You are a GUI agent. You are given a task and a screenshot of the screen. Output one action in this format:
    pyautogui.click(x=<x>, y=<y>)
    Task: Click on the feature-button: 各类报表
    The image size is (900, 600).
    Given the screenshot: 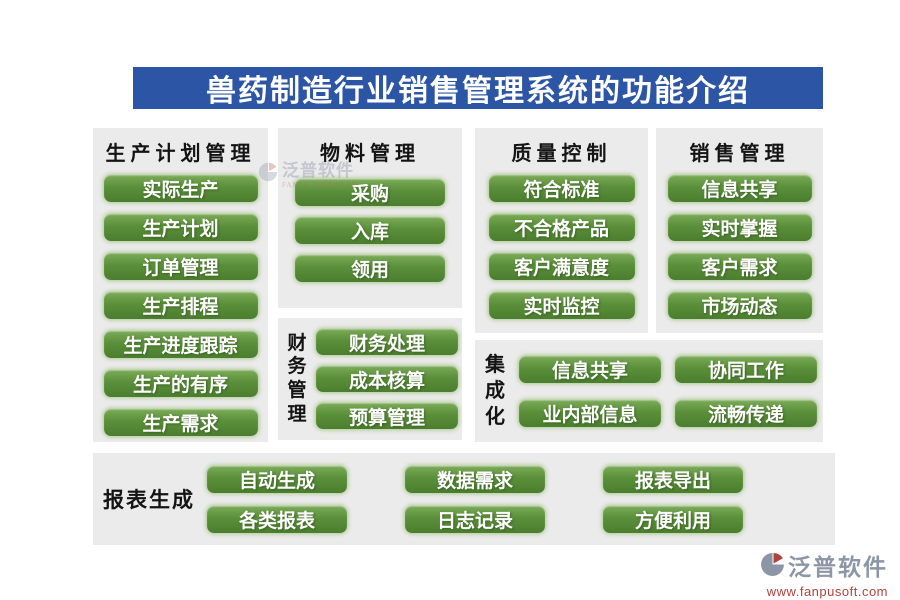 What is the action you would take?
    pyautogui.click(x=277, y=519)
    